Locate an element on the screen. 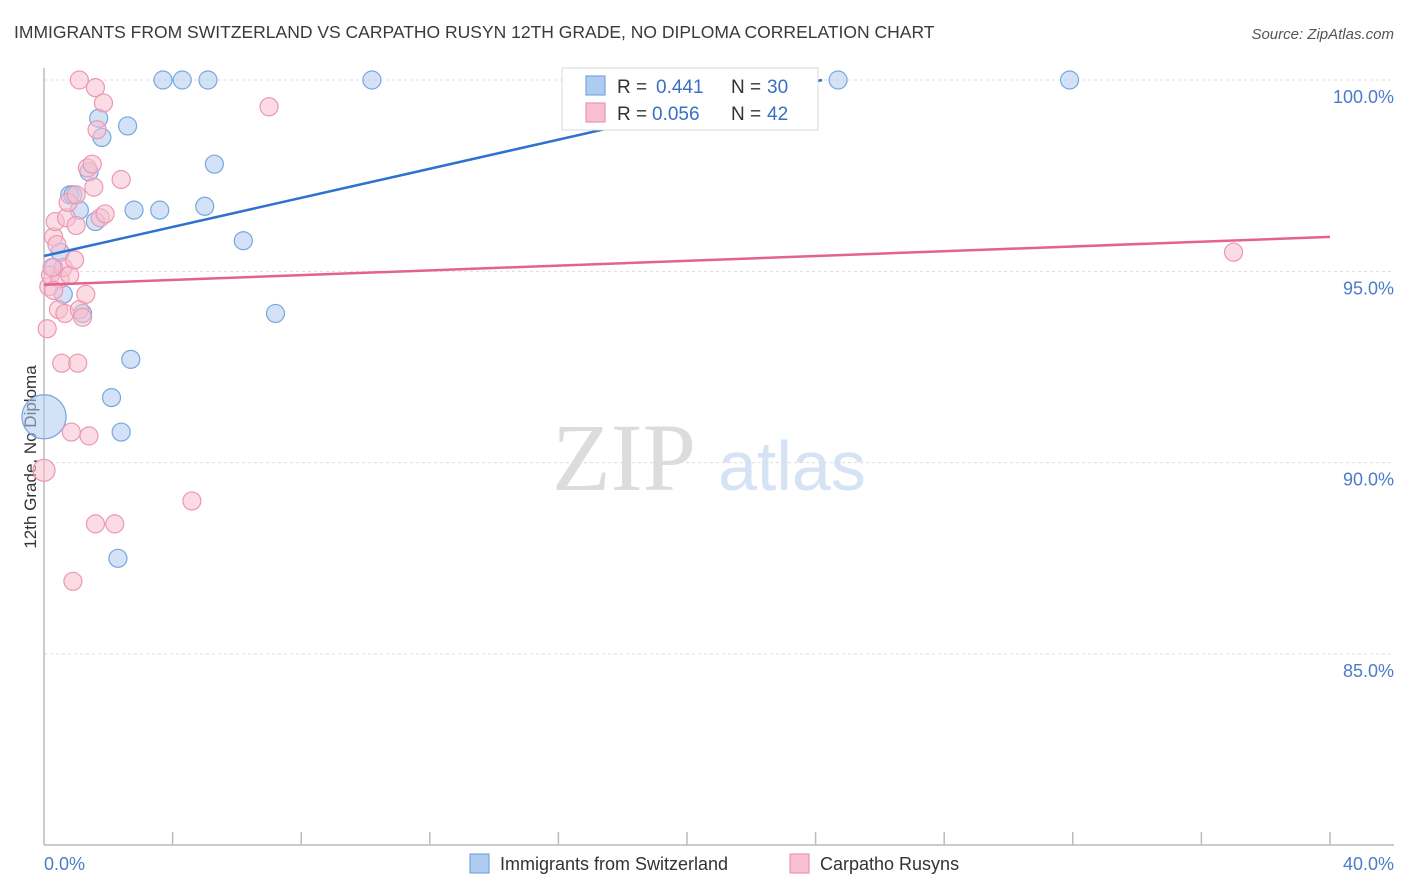 Image resolution: width=1406 pixels, height=892 pixels. legend-swatch-switzerland is located at coordinates (595, 85).